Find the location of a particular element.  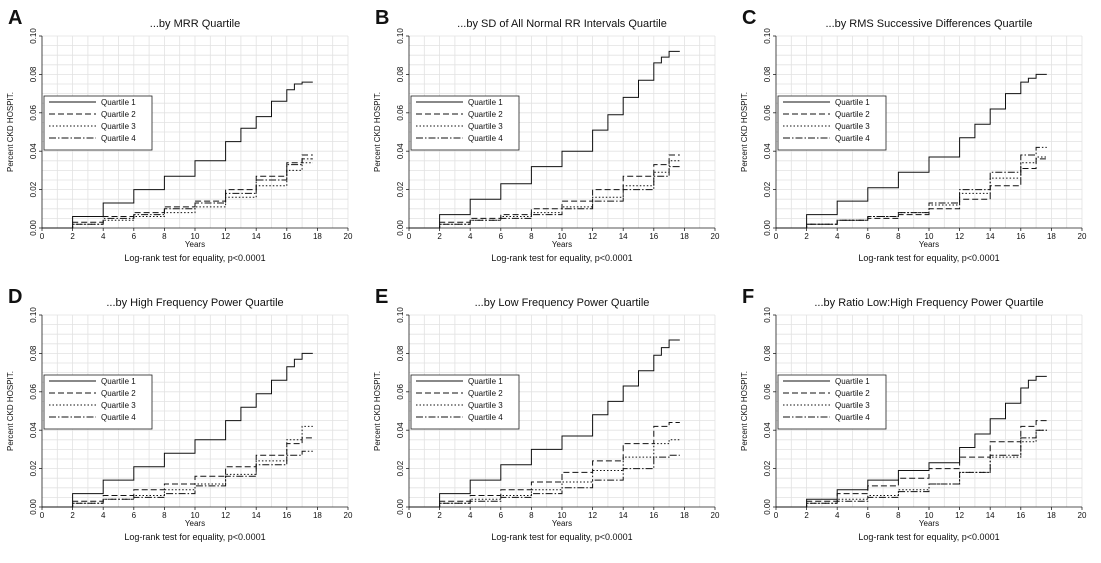

panel-title: ...by High Frequency Power Quartile is located at coordinates (194, 303).